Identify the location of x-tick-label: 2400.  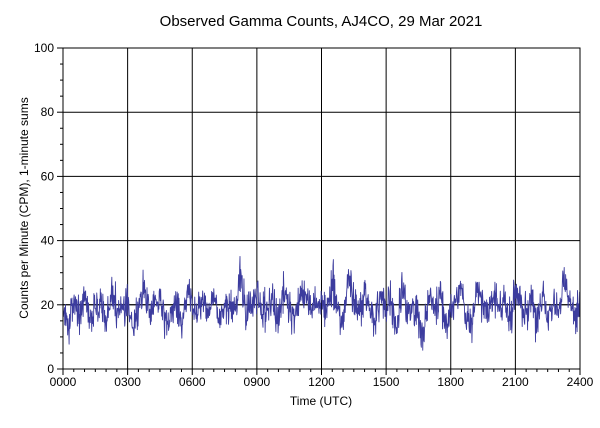
(580, 382).